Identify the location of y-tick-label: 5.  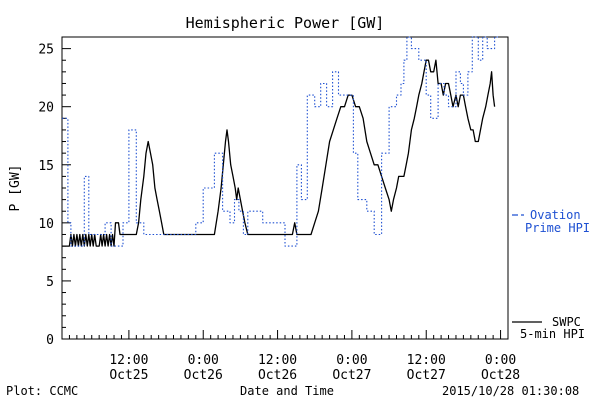
(50, 282).